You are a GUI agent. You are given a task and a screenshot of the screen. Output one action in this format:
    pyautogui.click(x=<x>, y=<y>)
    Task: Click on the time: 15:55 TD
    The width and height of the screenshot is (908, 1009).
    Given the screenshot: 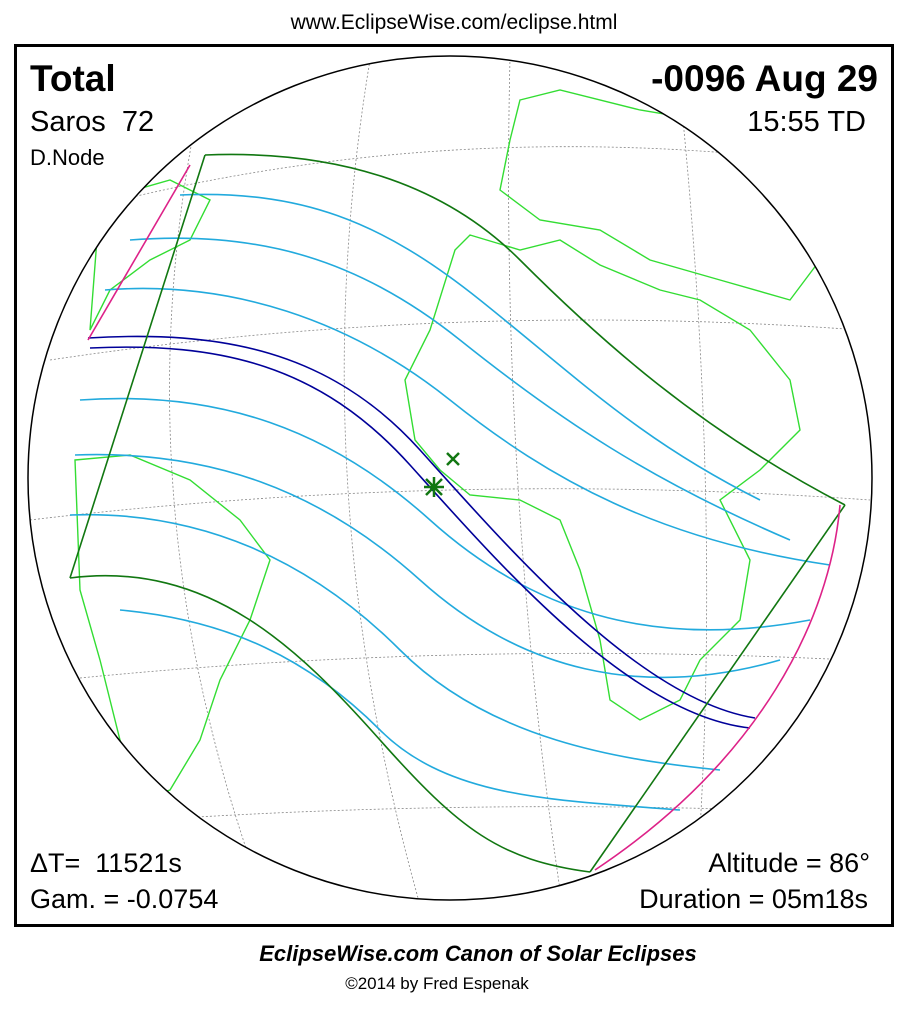 What is the action you would take?
    pyautogui.click(x=806, y=122)
    